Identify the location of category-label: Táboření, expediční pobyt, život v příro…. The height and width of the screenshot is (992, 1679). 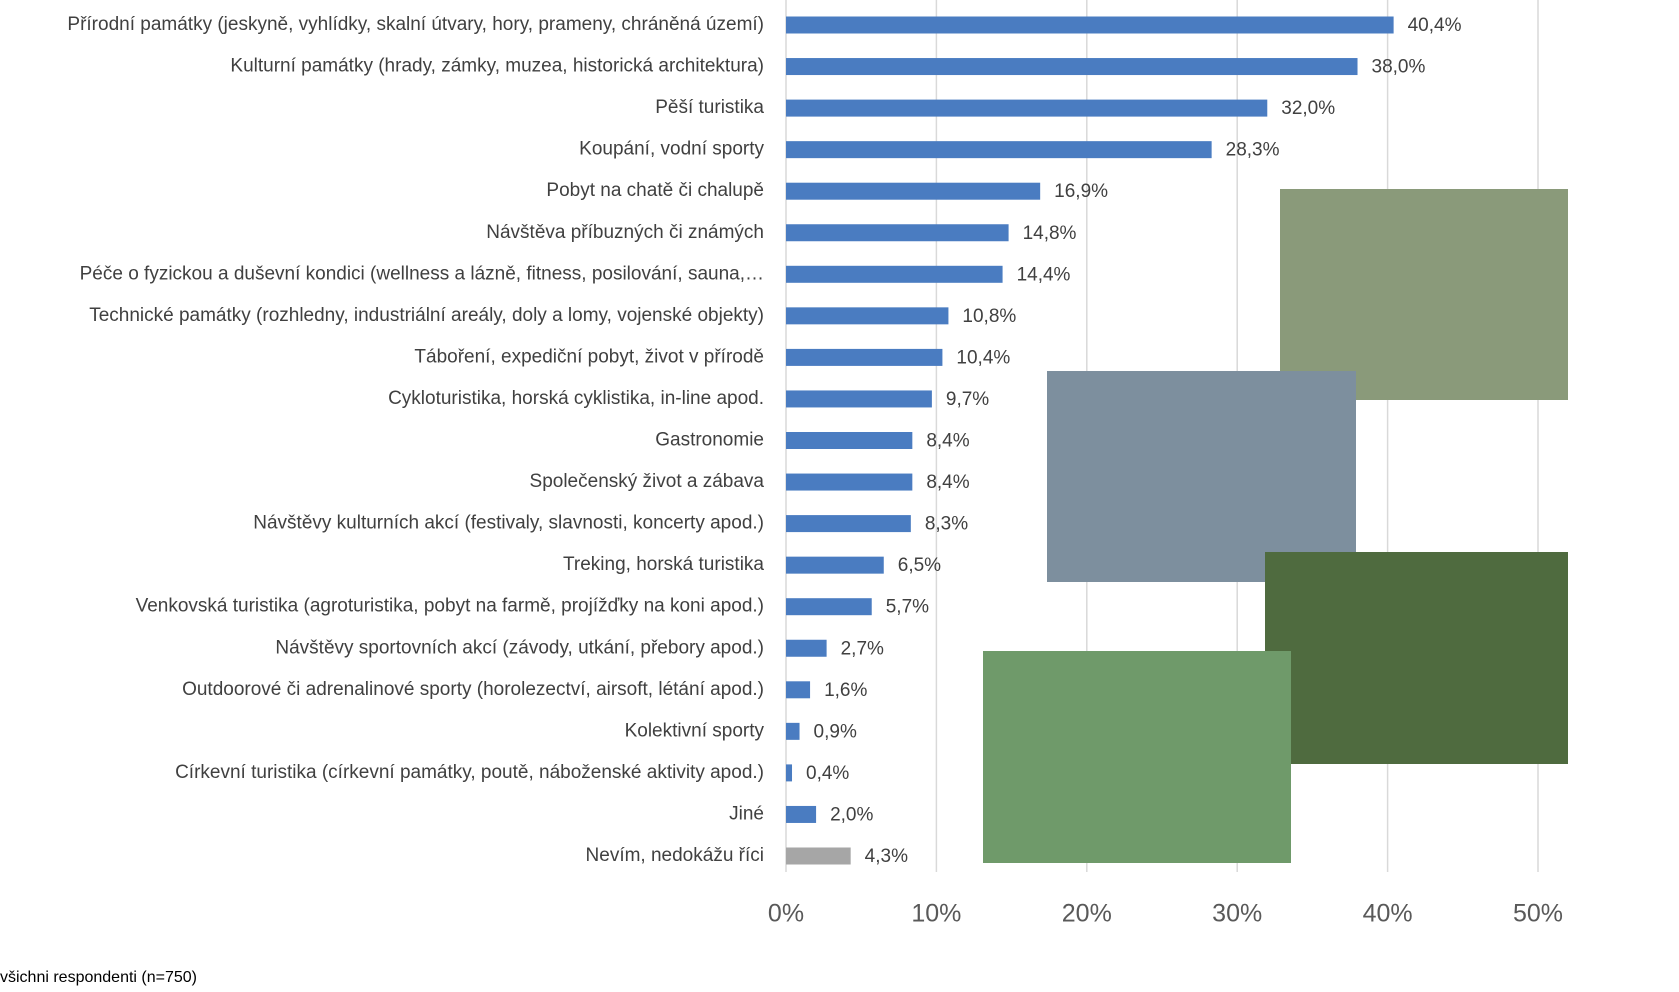
(589, 356).